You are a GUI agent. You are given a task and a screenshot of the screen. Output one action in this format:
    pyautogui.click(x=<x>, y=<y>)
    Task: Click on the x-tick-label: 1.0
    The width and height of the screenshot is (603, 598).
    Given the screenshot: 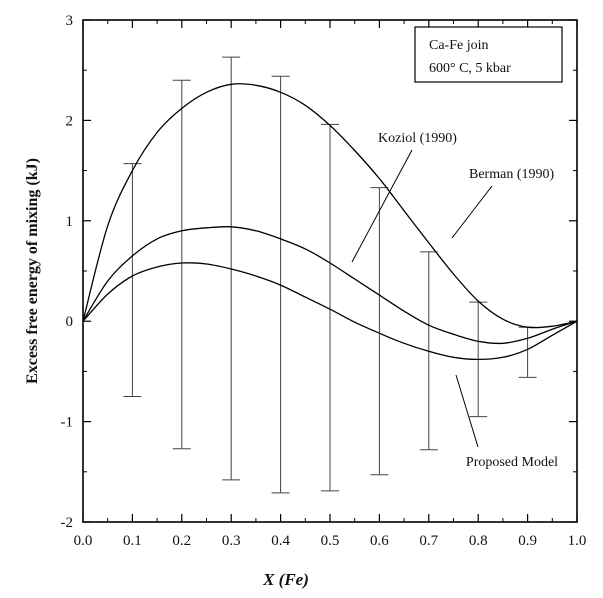 What is the action you would take?
    pyautogui.click(x=577, y=541)
    